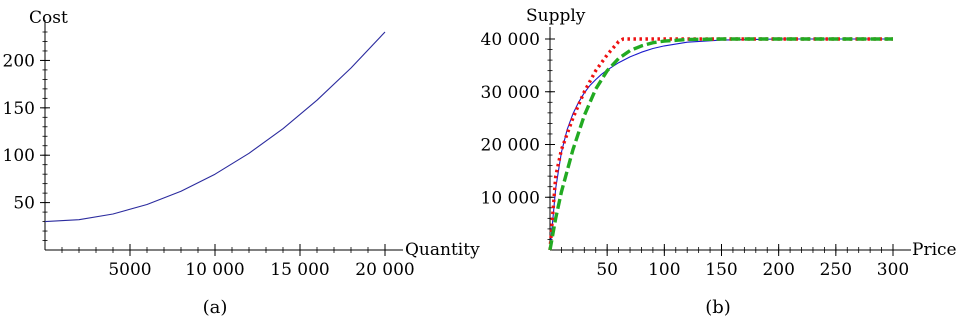 The image size is (959, 324). Describe the element at coordinates (24, 204) in the screenshot. I see `panel-a-y-tick-label: 50` at that location.